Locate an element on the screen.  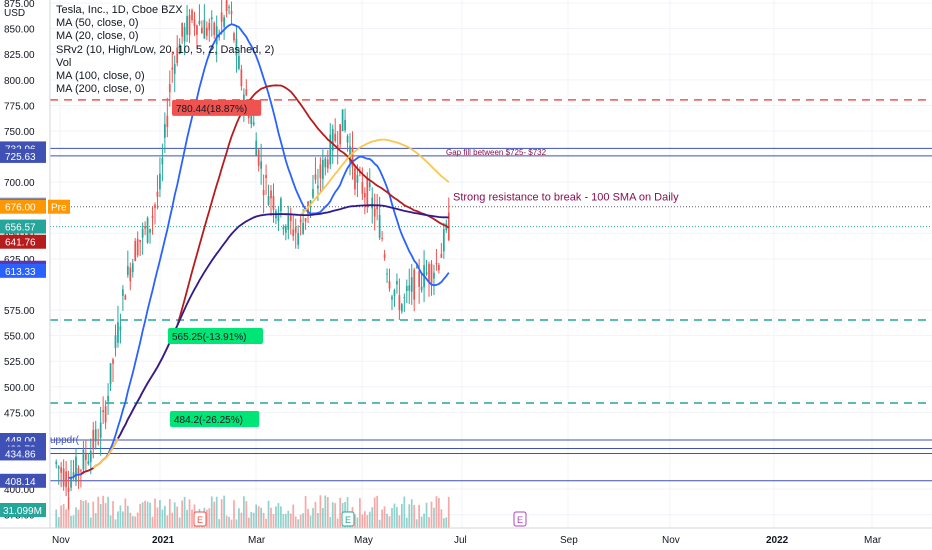
indicator-vol: Vol is located at coordinates (64, 62).